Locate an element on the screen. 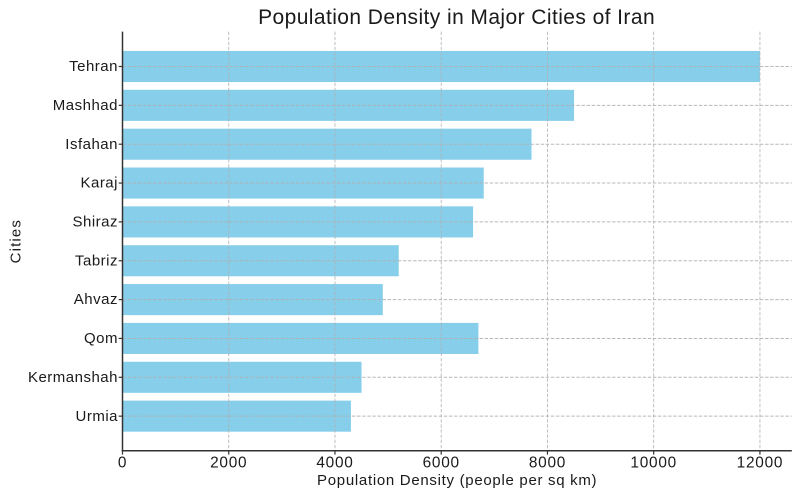  svg-text: Isfahan is located at coordinates (91, 144).